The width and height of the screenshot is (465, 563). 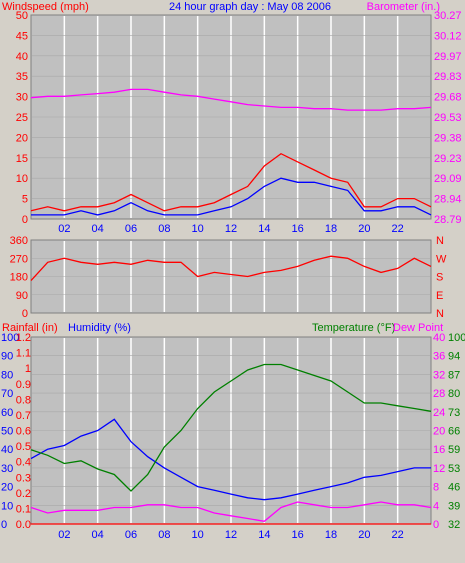 I want to click on y-tick-label: S, so click(x=439, y=278).